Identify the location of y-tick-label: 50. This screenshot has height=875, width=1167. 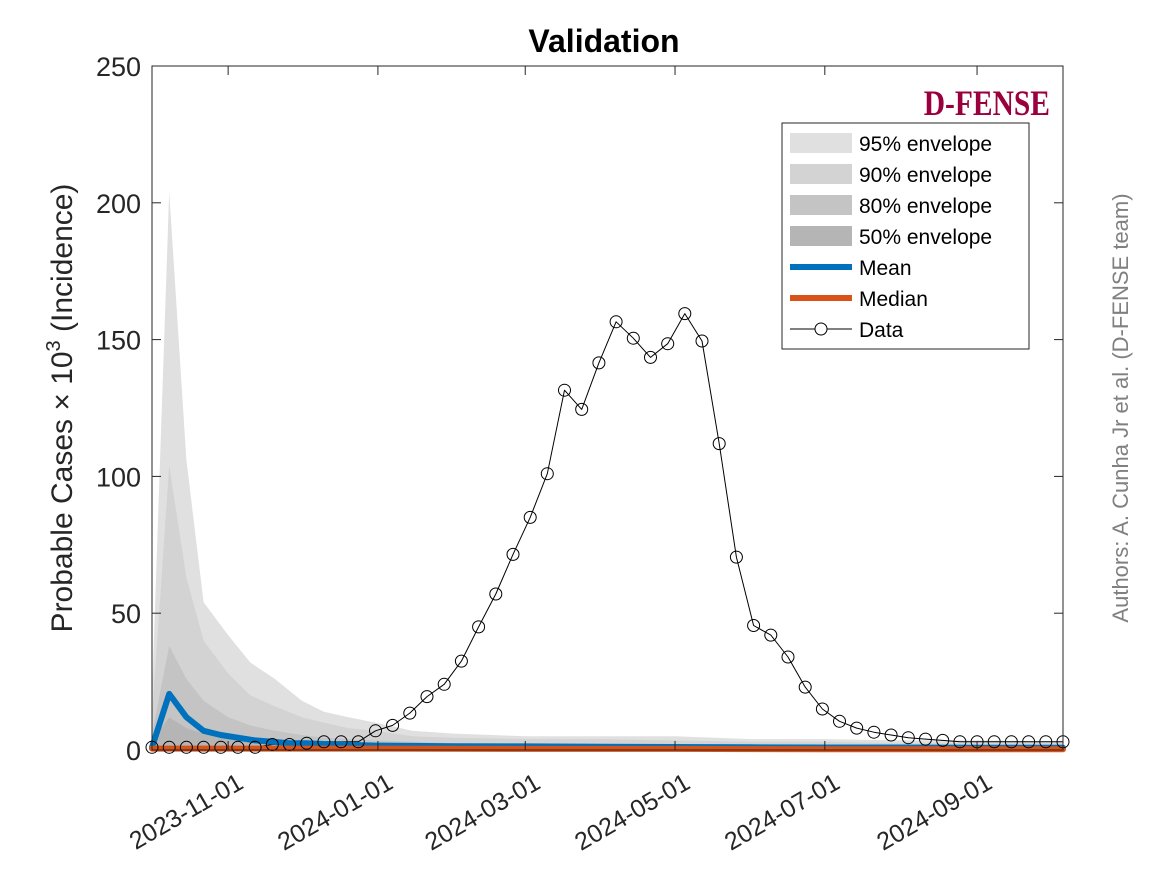
(126, 614).